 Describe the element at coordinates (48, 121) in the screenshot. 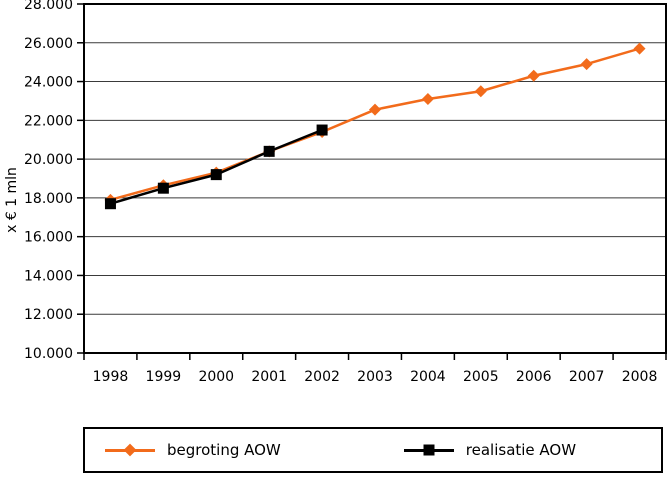

I see `y-axis-tick-label: 22.000` at that location.